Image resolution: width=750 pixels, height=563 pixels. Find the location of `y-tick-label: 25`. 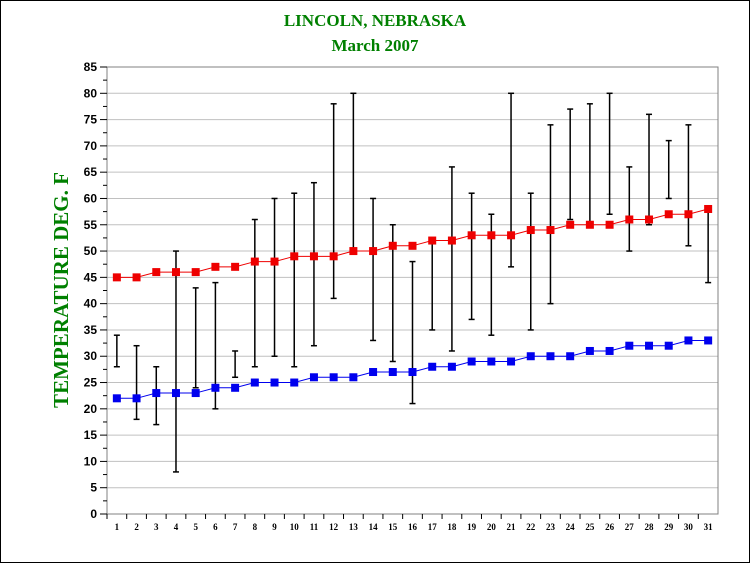

y-tick-label: 25 is located at coordinates (91, 383).